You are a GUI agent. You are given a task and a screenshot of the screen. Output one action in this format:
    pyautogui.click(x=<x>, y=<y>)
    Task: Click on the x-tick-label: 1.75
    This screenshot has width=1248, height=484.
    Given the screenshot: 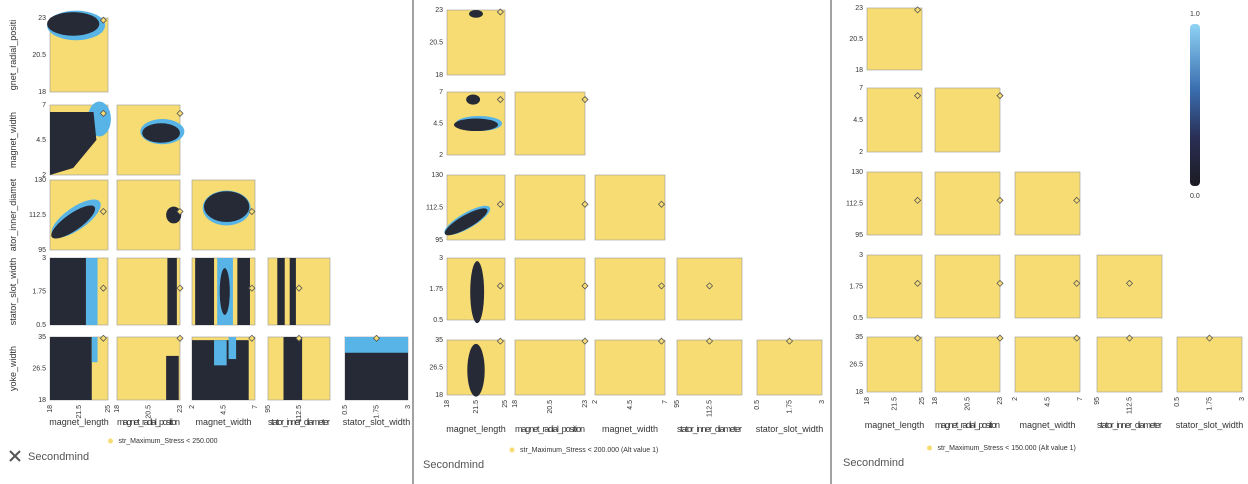 What is the action you would take?
    pyautogui.click(x=790, y=407)
    